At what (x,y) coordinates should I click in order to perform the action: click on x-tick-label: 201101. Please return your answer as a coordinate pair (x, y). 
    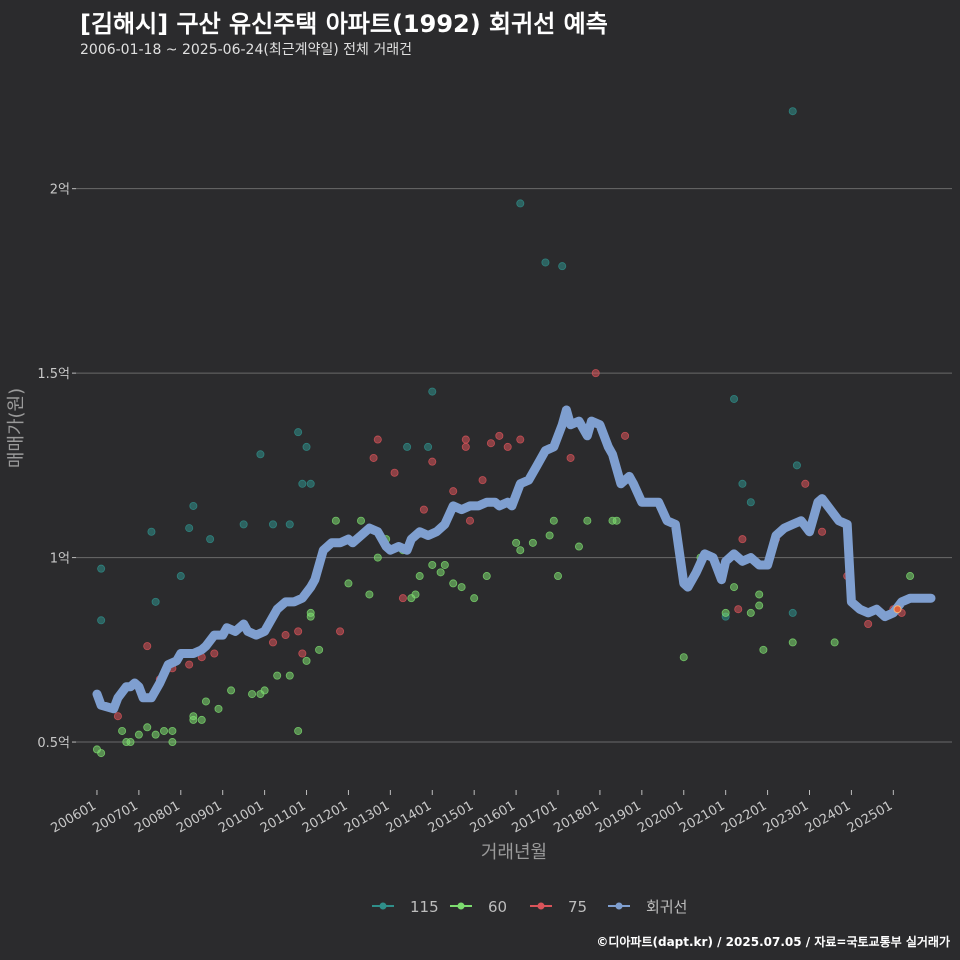
    Looking at the image, I should click on (283, 817).